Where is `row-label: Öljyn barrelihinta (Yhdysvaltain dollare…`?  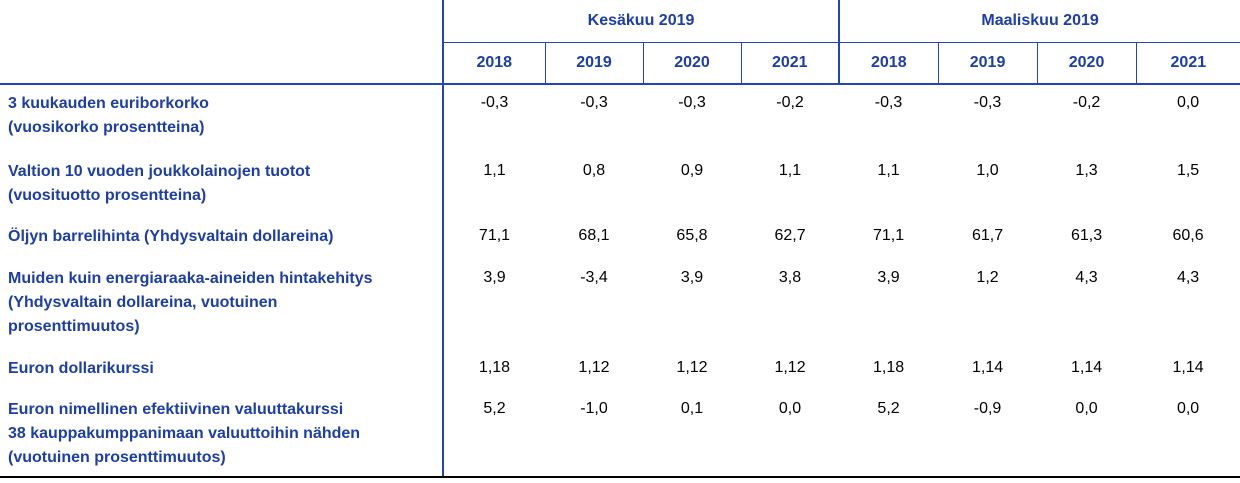 row-label: Öljyn barrelihinta (Yhdysvaltain dollare… is located at coordinates (222, 239).